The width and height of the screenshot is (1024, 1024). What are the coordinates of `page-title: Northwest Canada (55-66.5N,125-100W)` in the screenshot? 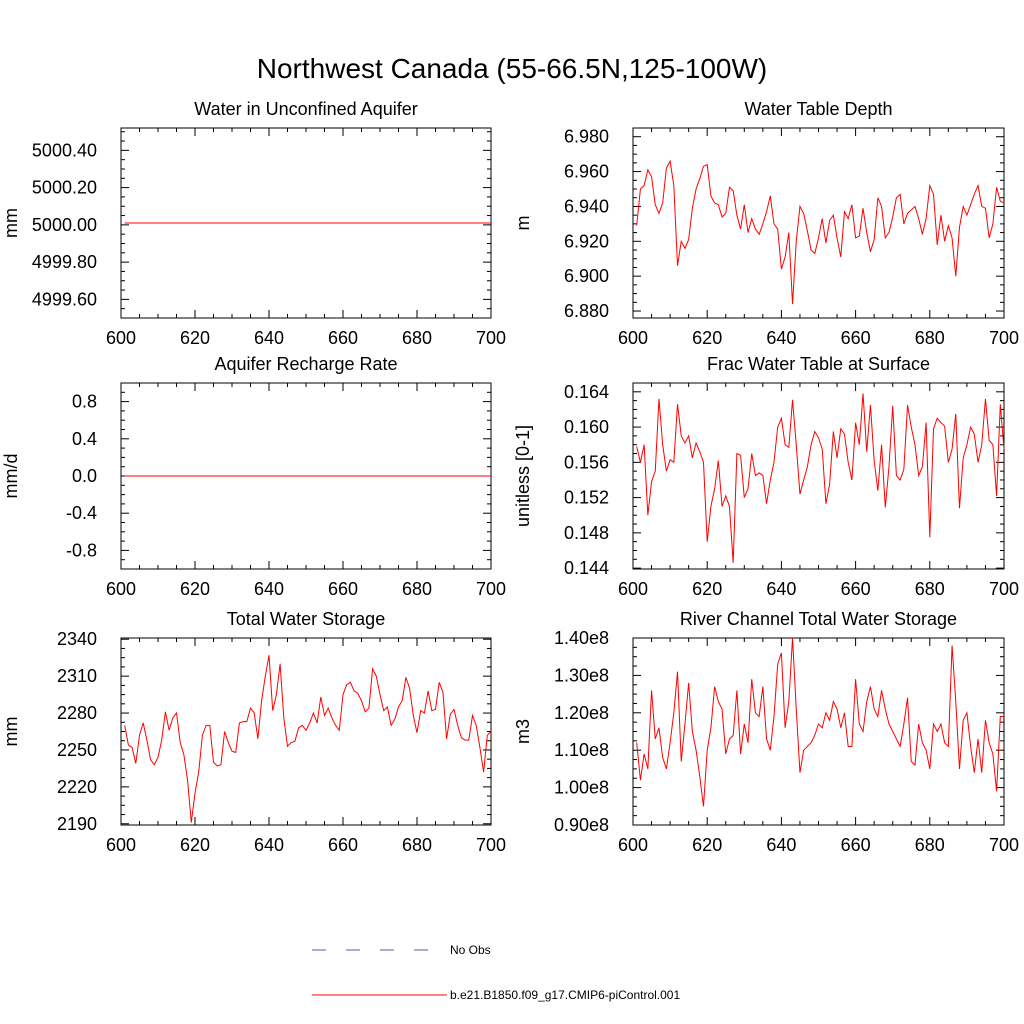 It's located at (512, 68).